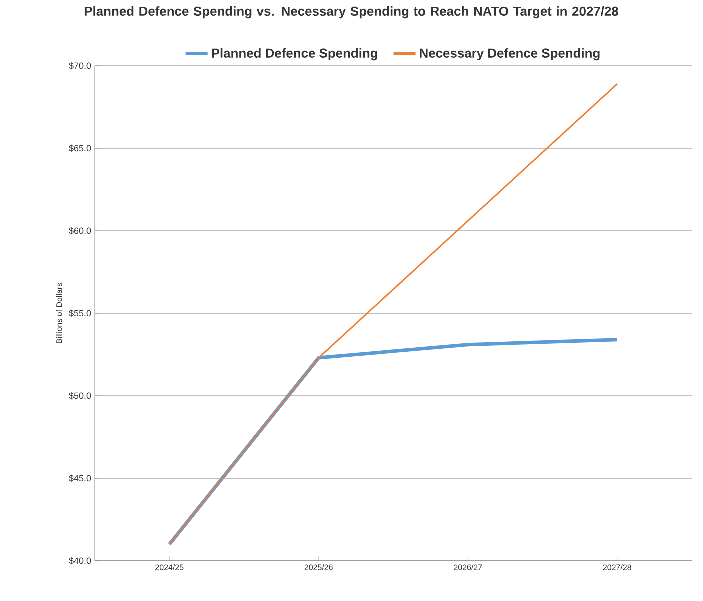 This screenshot has height=601, width=703. Describe the element at coordinates (80, 314) in the screenshot. I see `y-tick-label: $55.0` at that location.